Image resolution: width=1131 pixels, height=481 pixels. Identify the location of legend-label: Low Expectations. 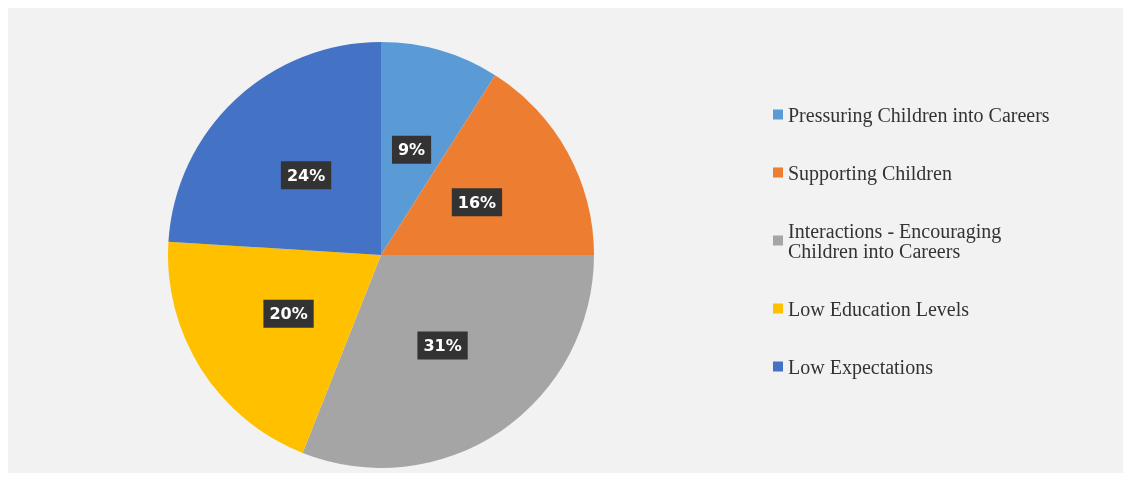
(861, 367).